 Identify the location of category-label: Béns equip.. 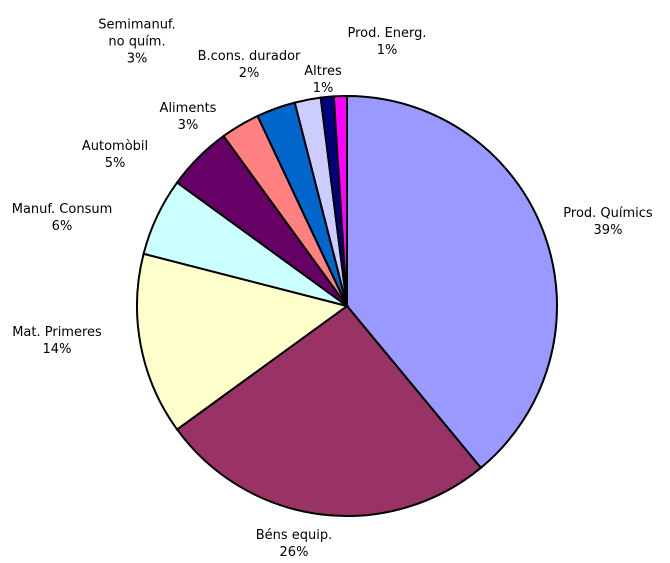
(294, 535).